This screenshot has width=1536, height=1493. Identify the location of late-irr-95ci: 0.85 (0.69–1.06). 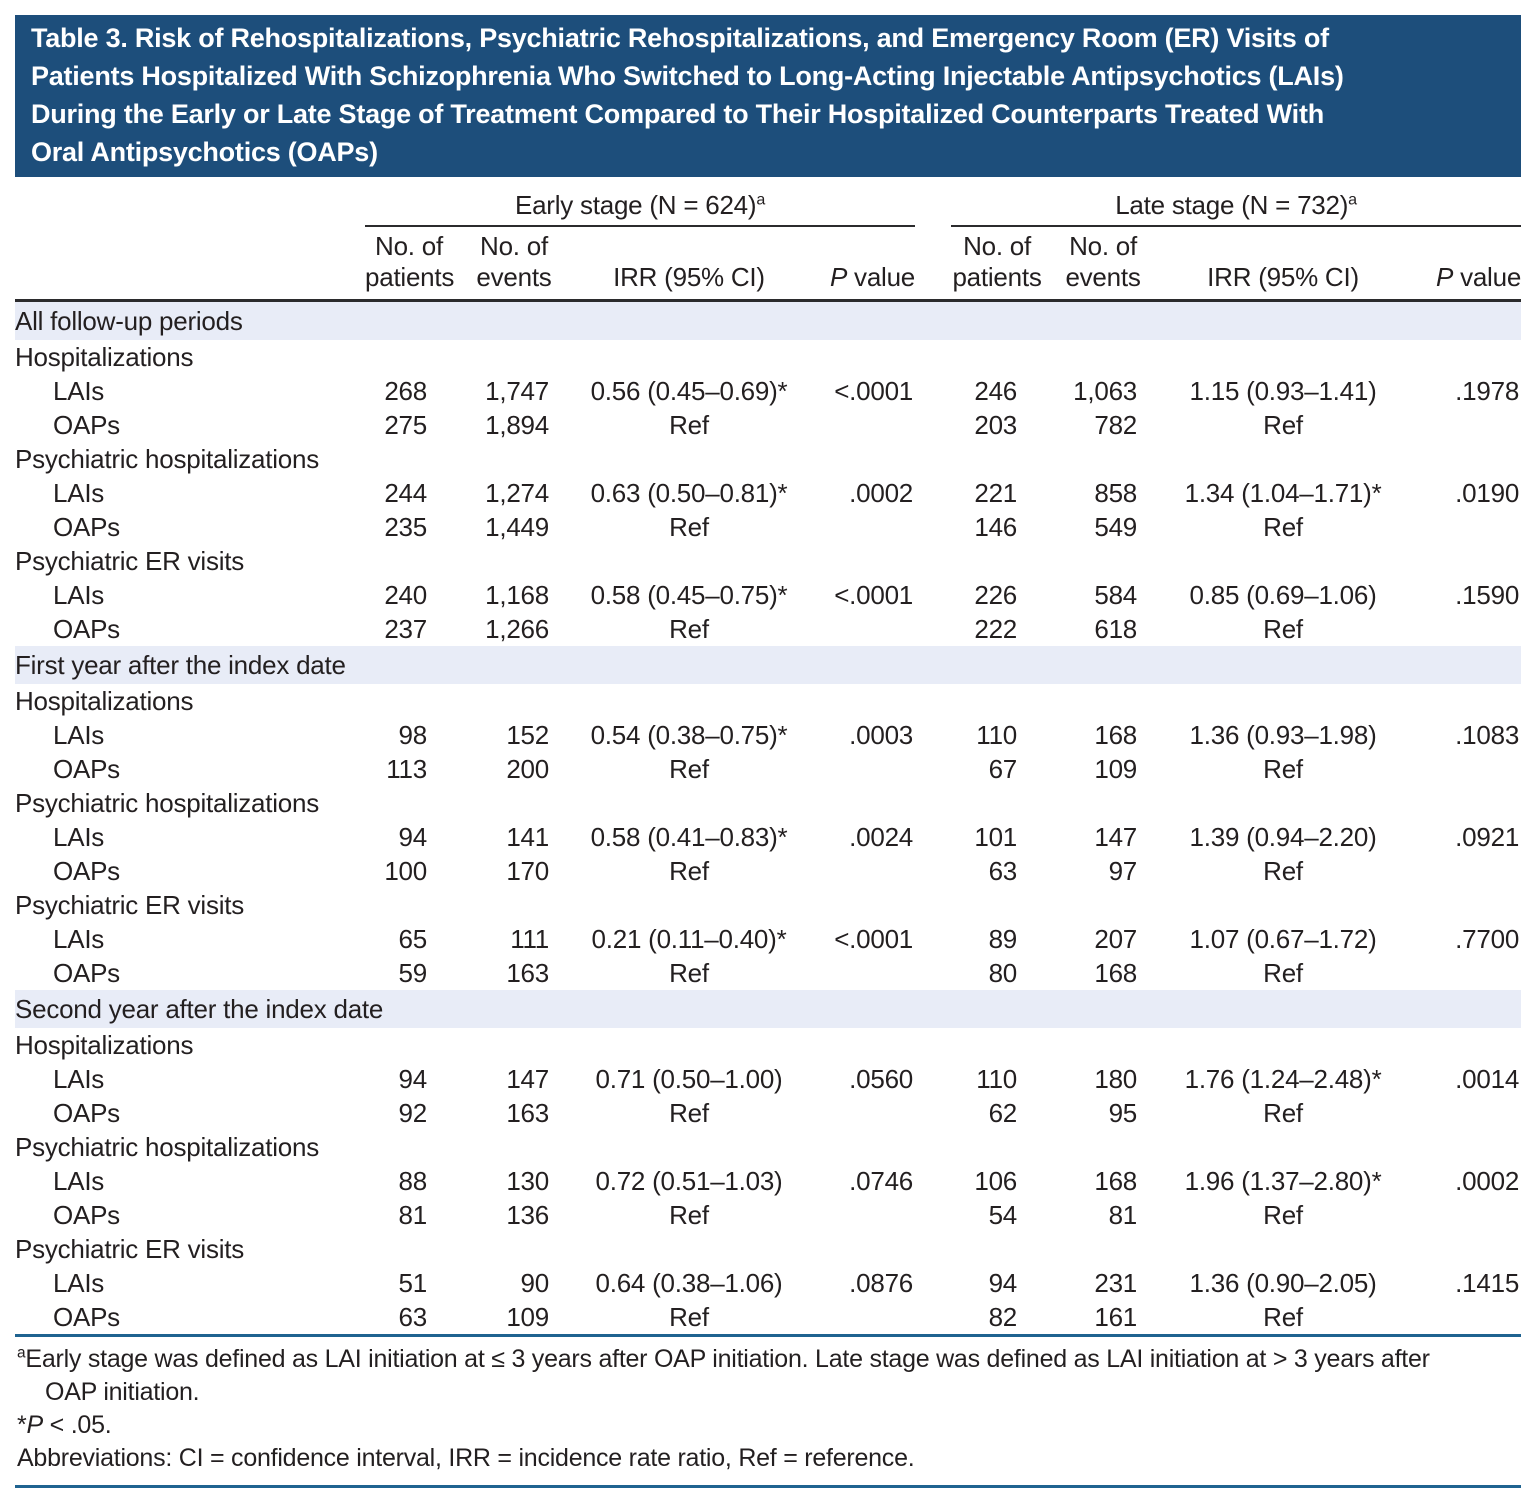
(1283, 595).